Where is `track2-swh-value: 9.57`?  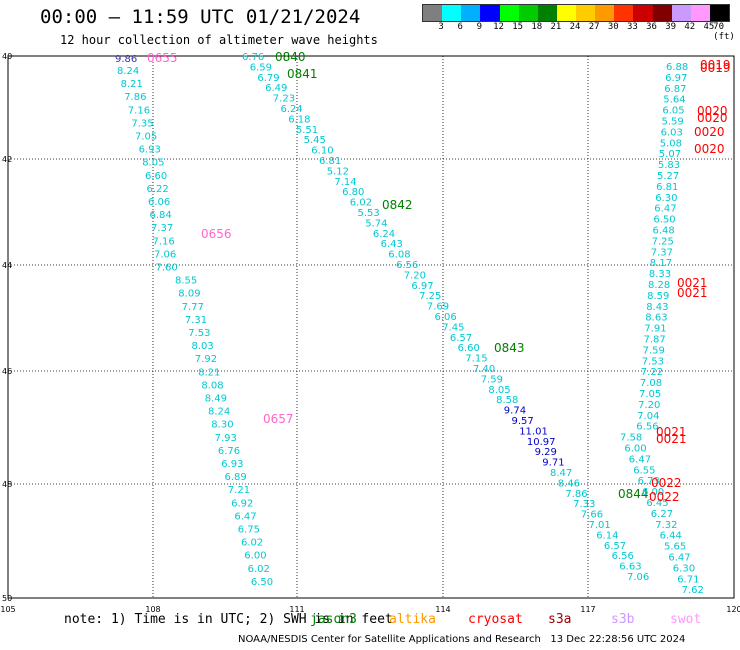 track2-swh-value: 9.57 is located at coordinates (523, 421).